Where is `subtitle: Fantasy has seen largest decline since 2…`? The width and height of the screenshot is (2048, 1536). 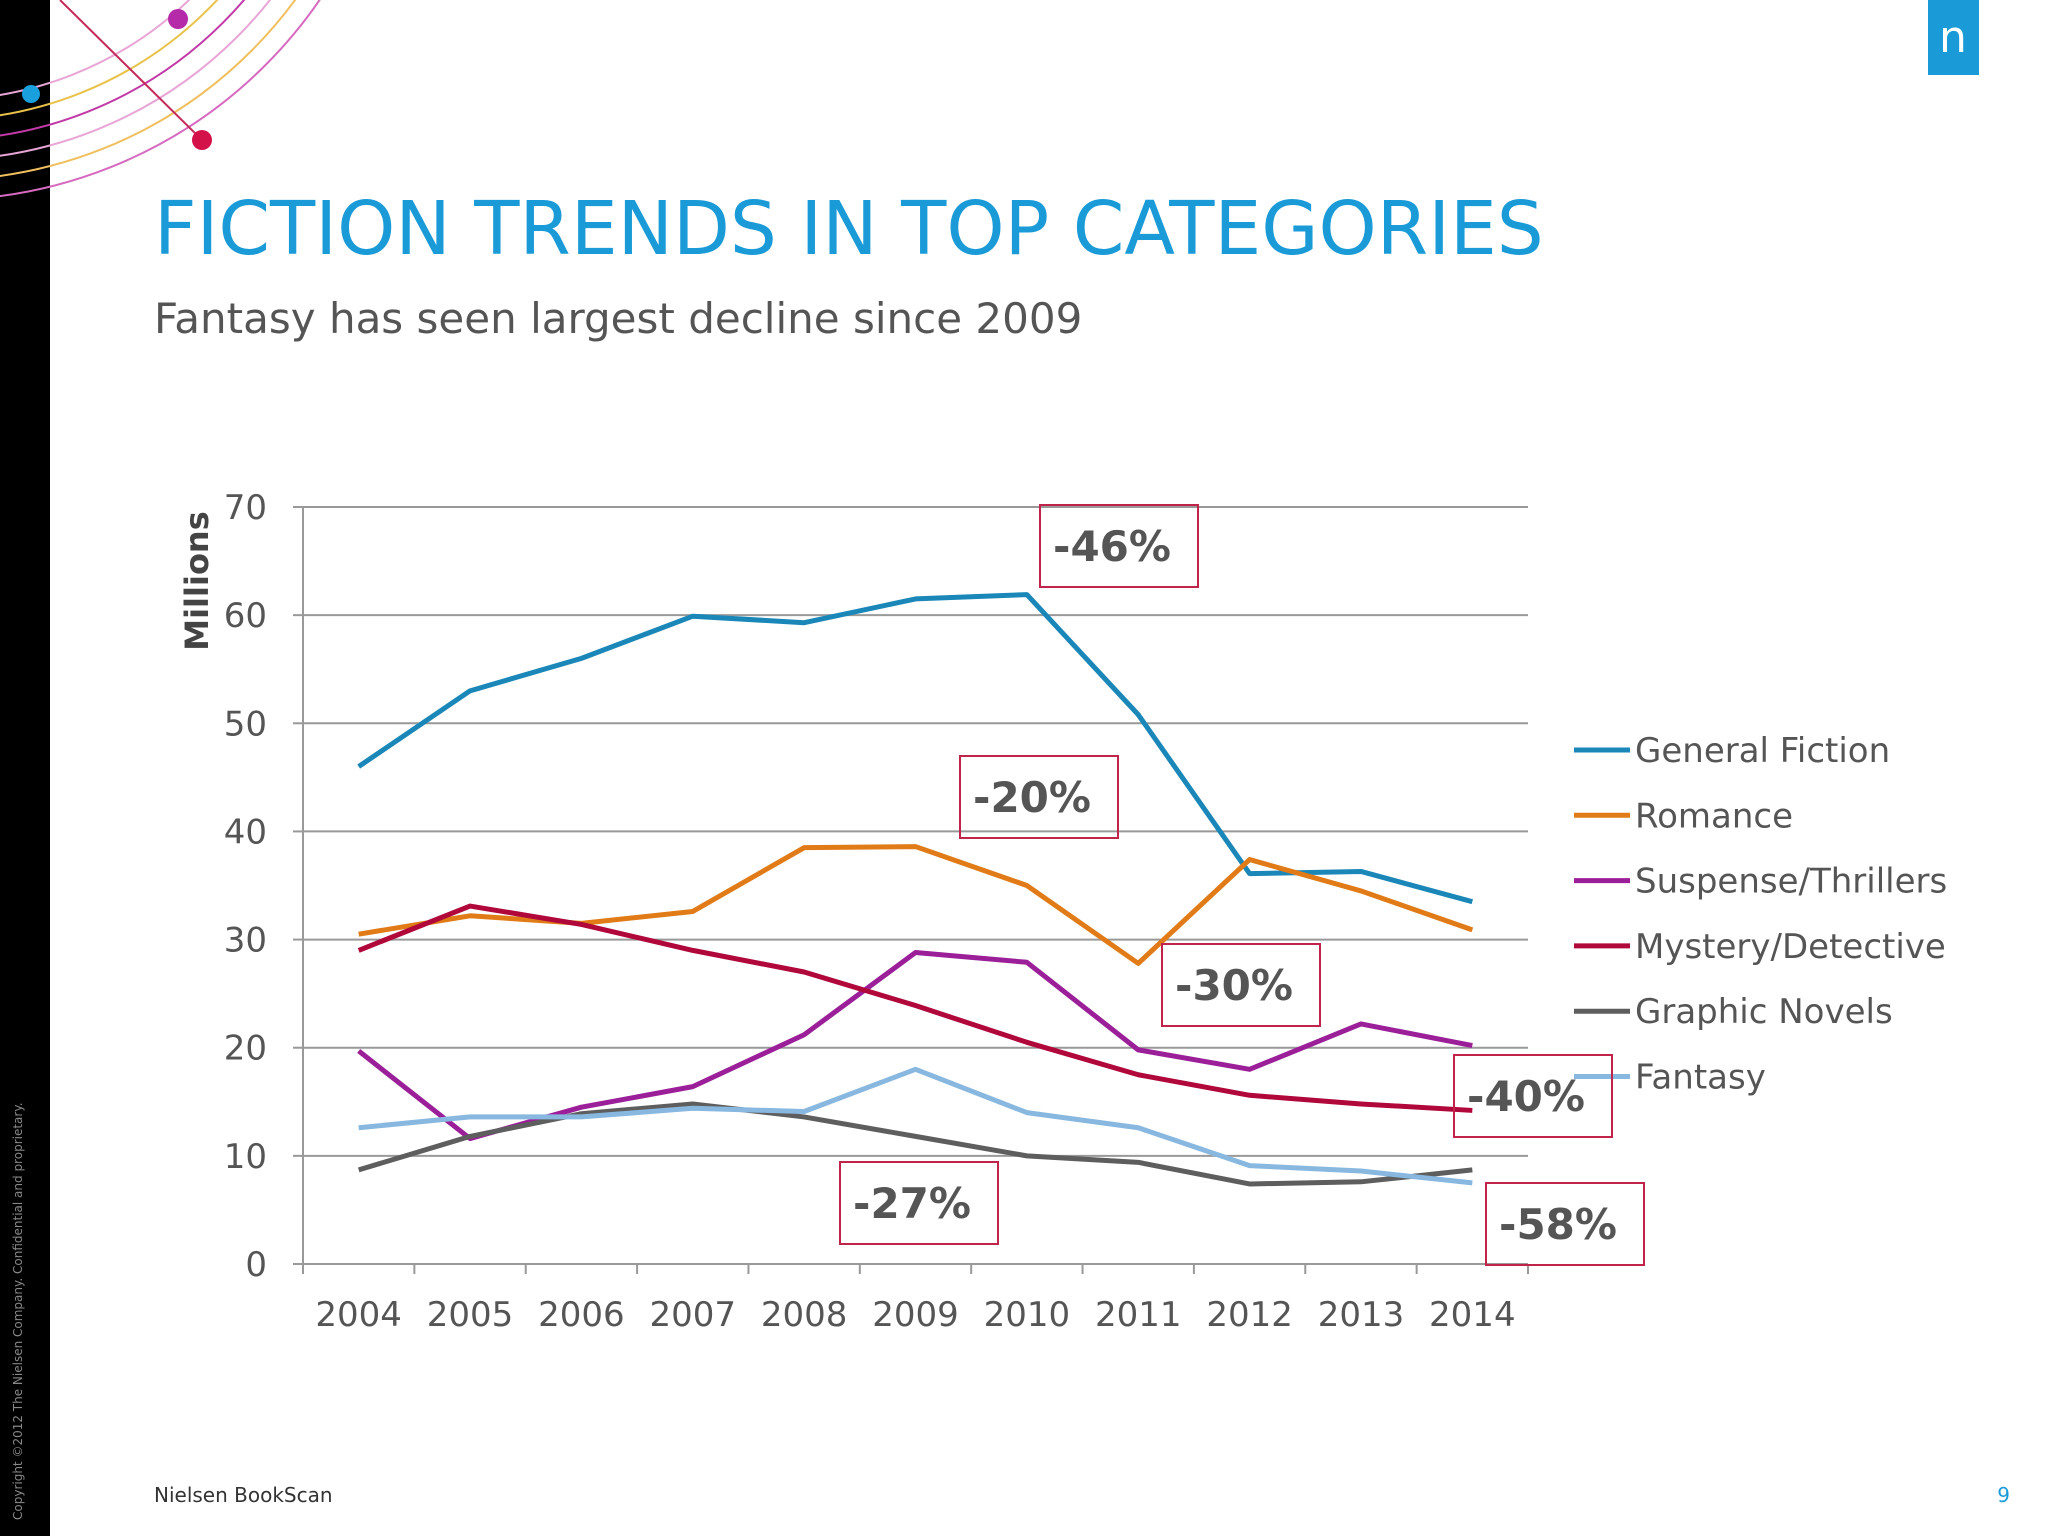 subtitle: Fantasy has seen largest decline since 2… is located at coordinates (618, 318).